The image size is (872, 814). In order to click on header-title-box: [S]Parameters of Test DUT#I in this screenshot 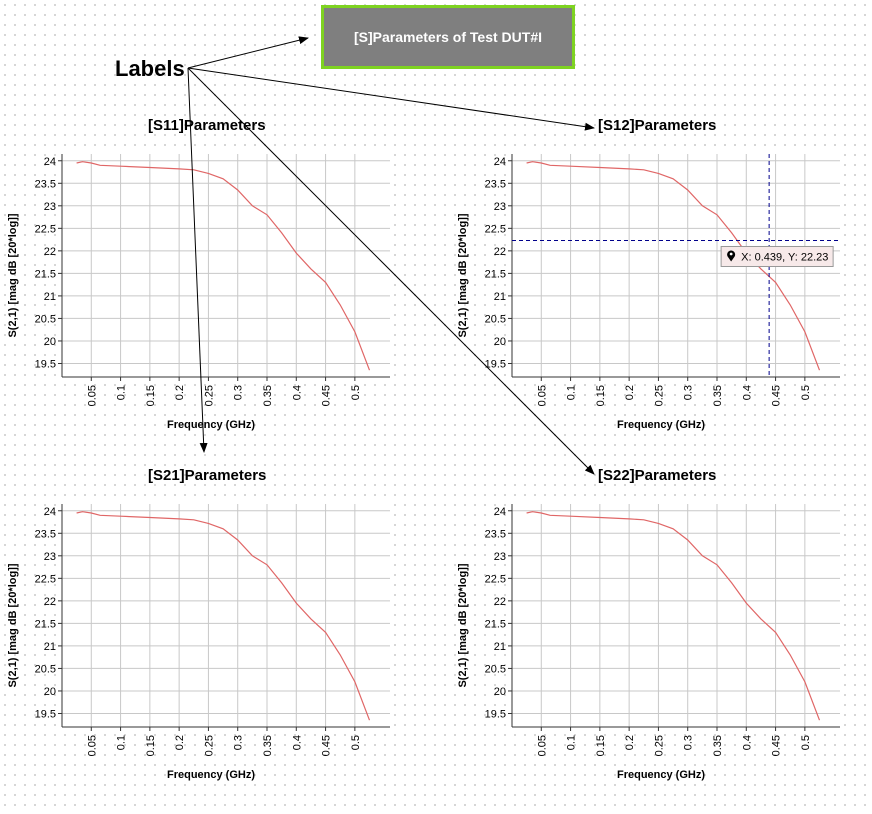, I will do `click(448, 37)`.